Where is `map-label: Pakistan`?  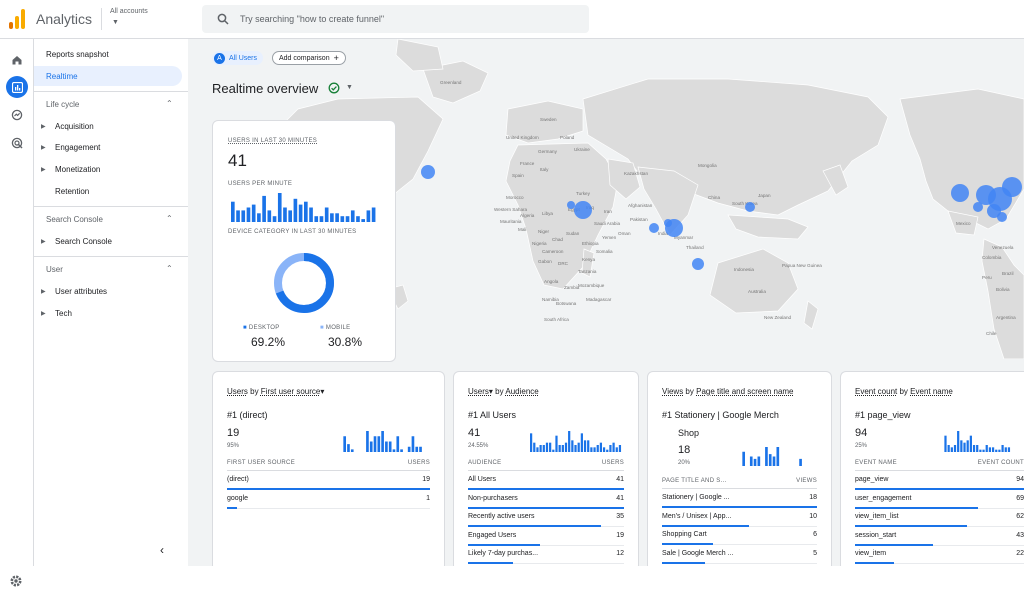
map-label: Pakistan is located at coordinates (639, 219).